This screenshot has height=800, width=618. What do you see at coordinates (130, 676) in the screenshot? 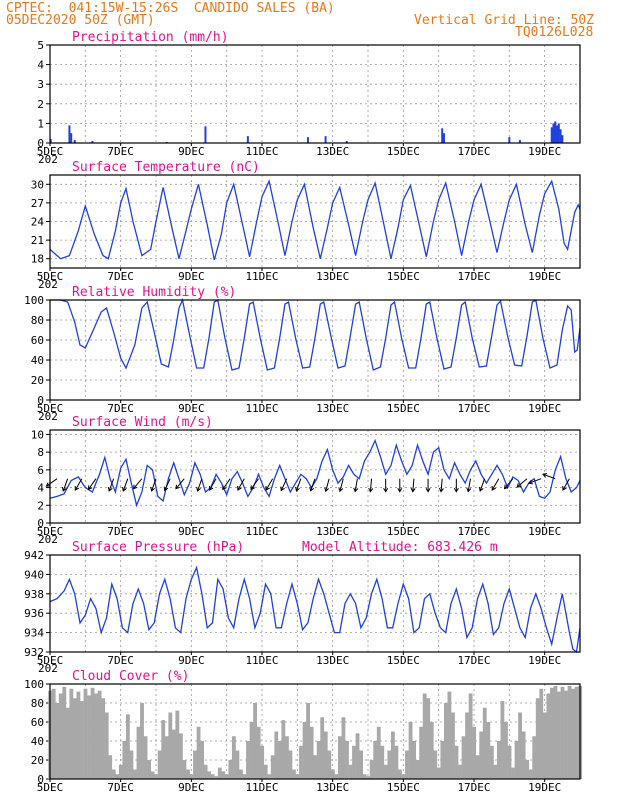
I see `panel-title: Cloud Cover (%)` at bounding box center [130, 676].